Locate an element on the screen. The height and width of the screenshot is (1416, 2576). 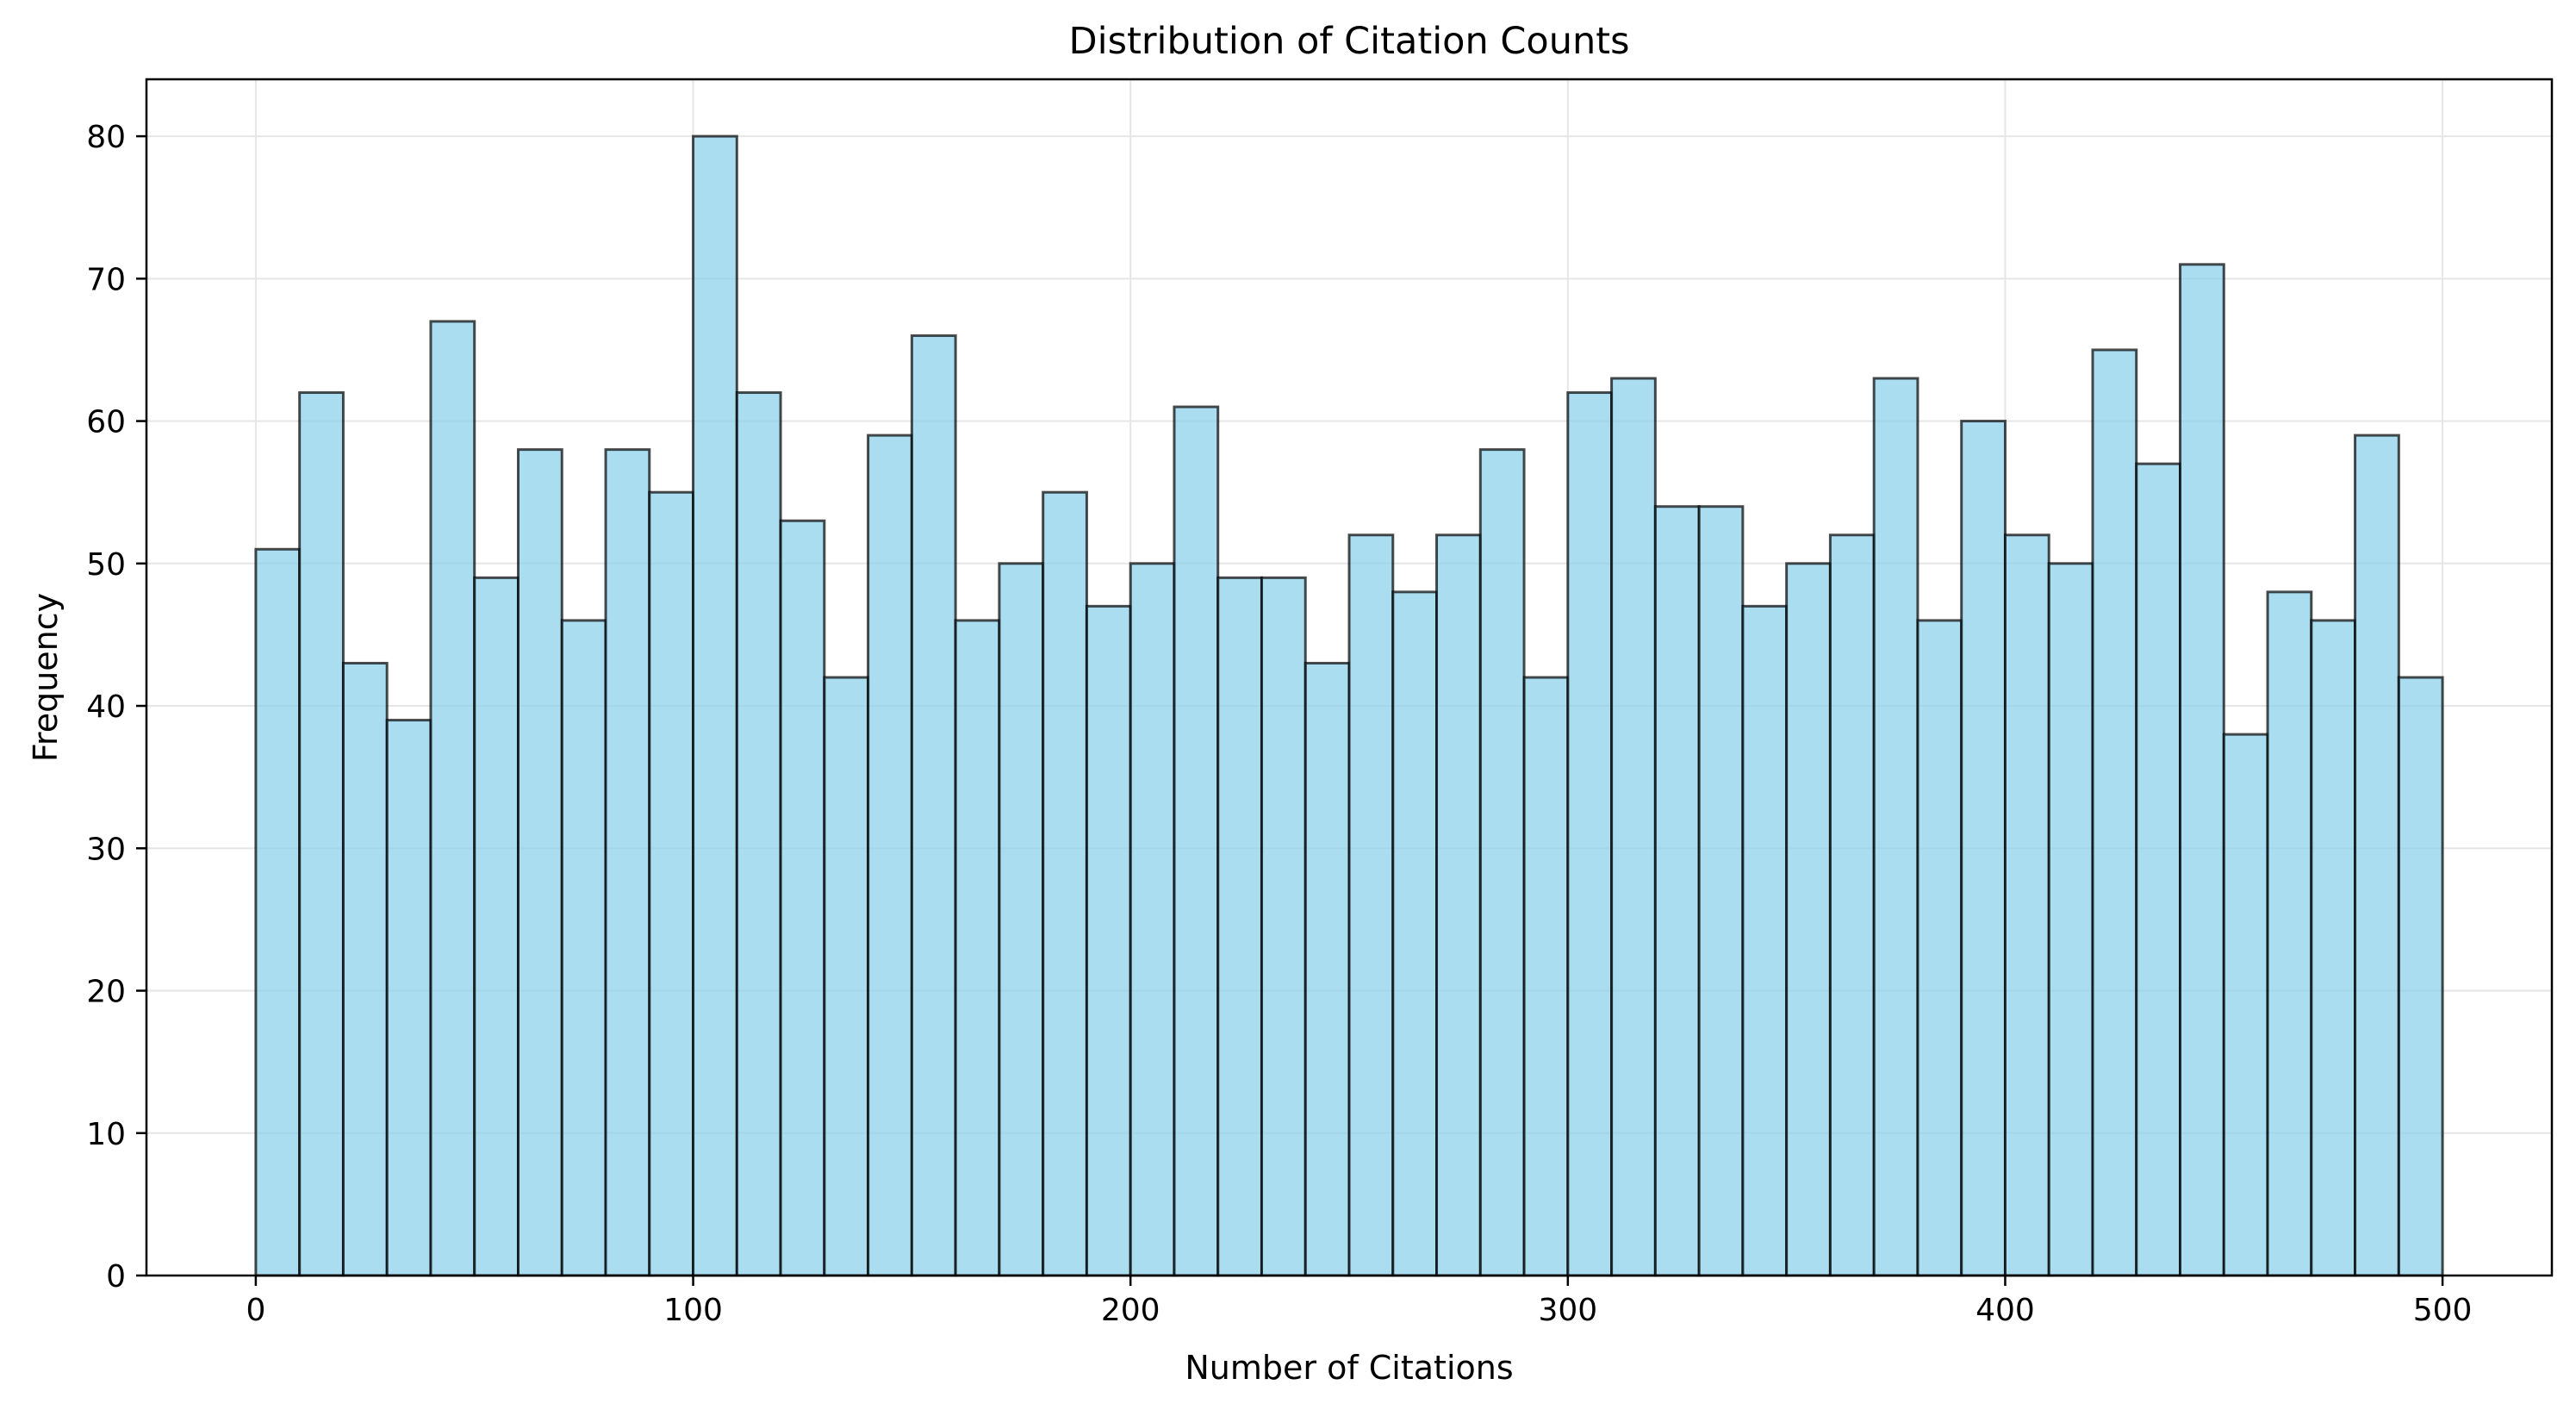
y-tick-label: 0 is located at coordinates (116, 1276).